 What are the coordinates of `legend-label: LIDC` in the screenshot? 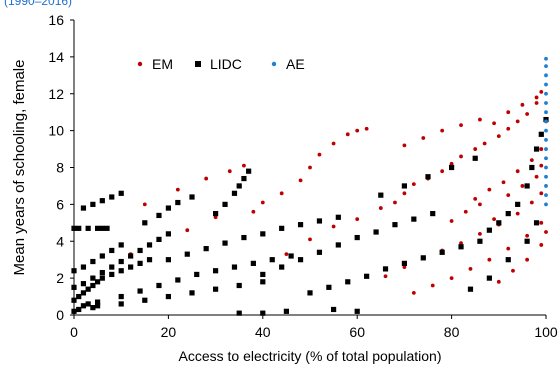 It's located at (226, 64).